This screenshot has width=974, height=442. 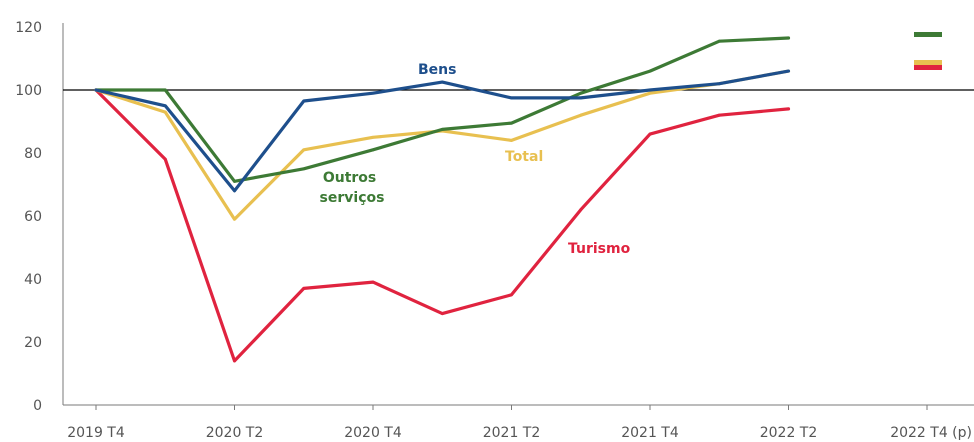 What do you see at coordinates (789, 433) in the screenshot?
I see `x-tick-label: 2022 T2` at bounding box center [789, 433].